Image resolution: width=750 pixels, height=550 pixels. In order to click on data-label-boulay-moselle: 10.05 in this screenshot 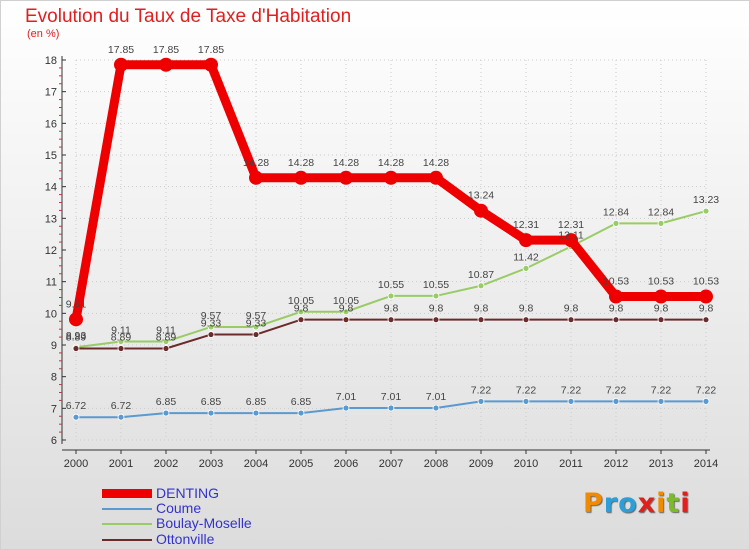, I will do `click(346, 301)`.